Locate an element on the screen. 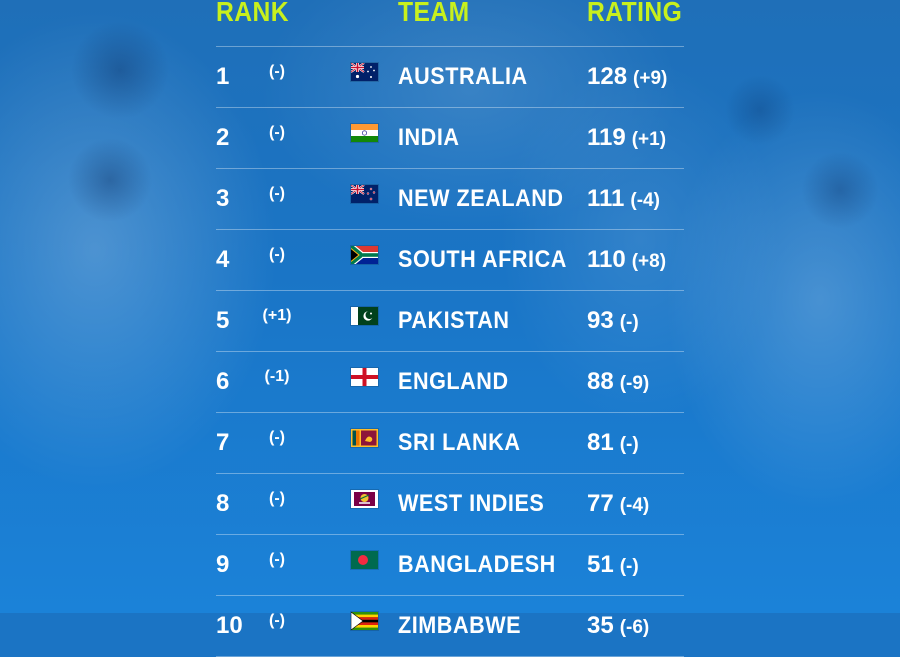 The image size is (900, 657). team-name: SRI LANKA is located at coordinates (459, 442).